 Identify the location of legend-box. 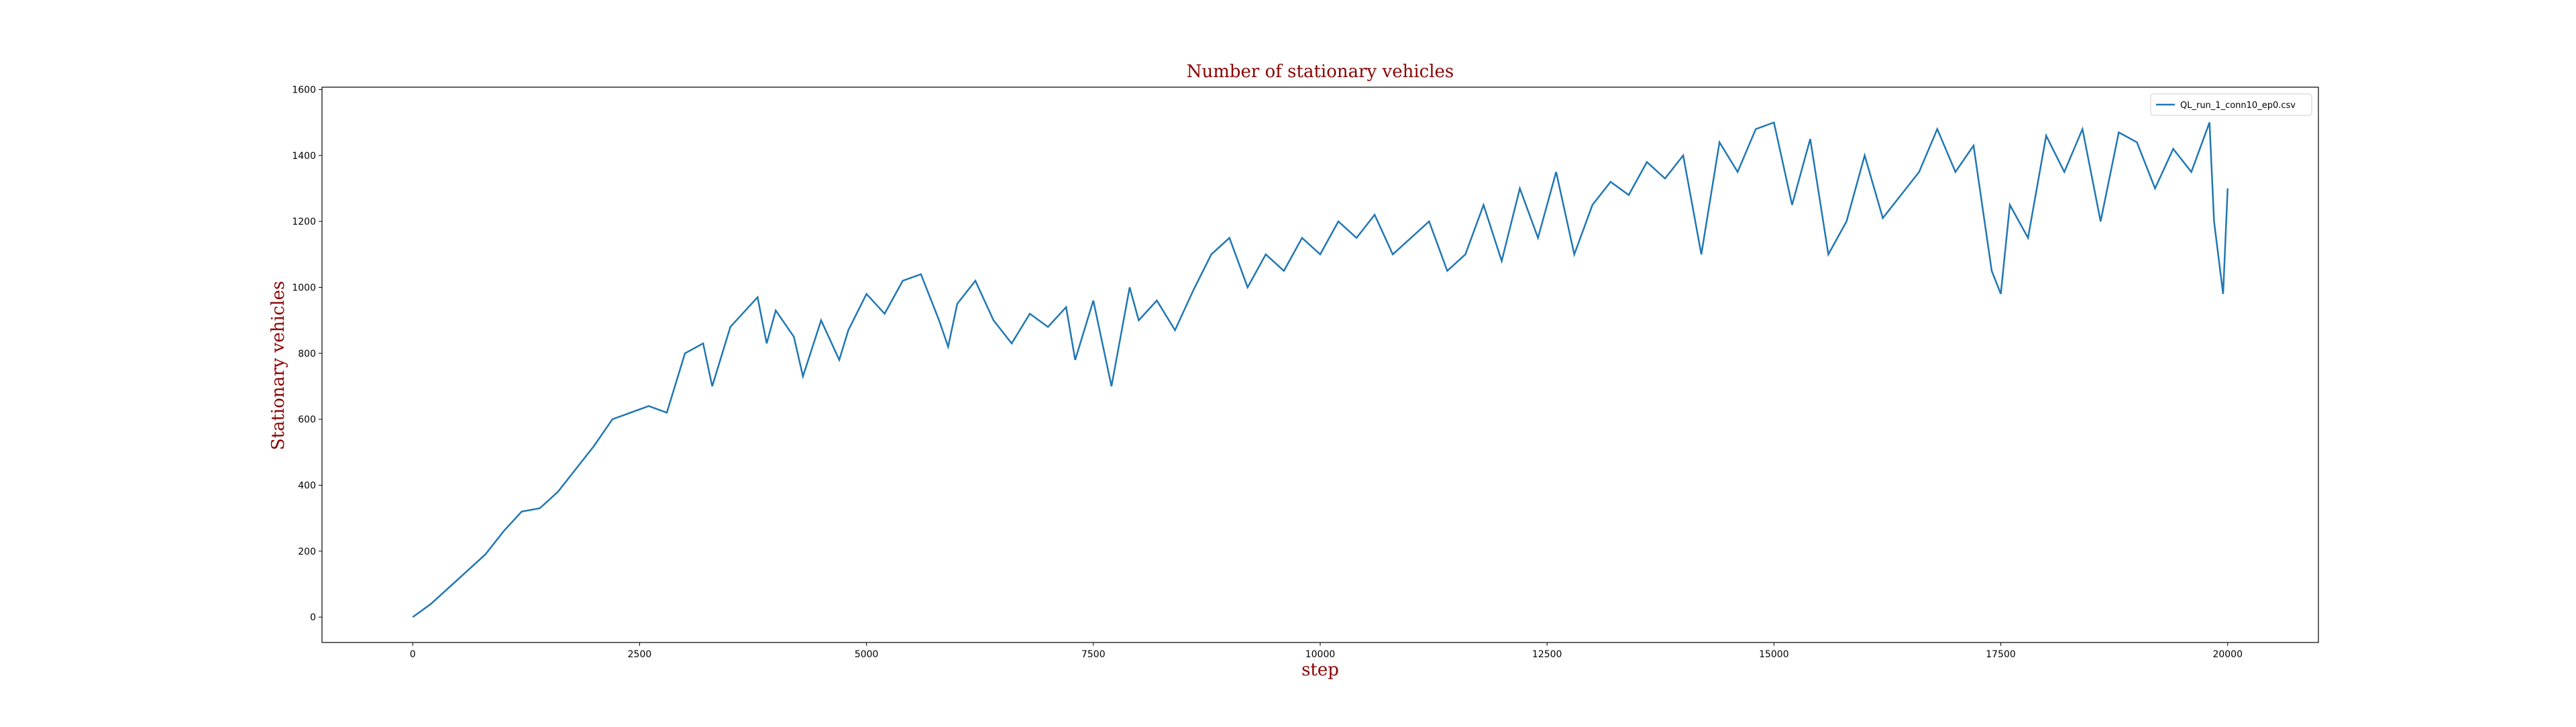
(2231, 104).